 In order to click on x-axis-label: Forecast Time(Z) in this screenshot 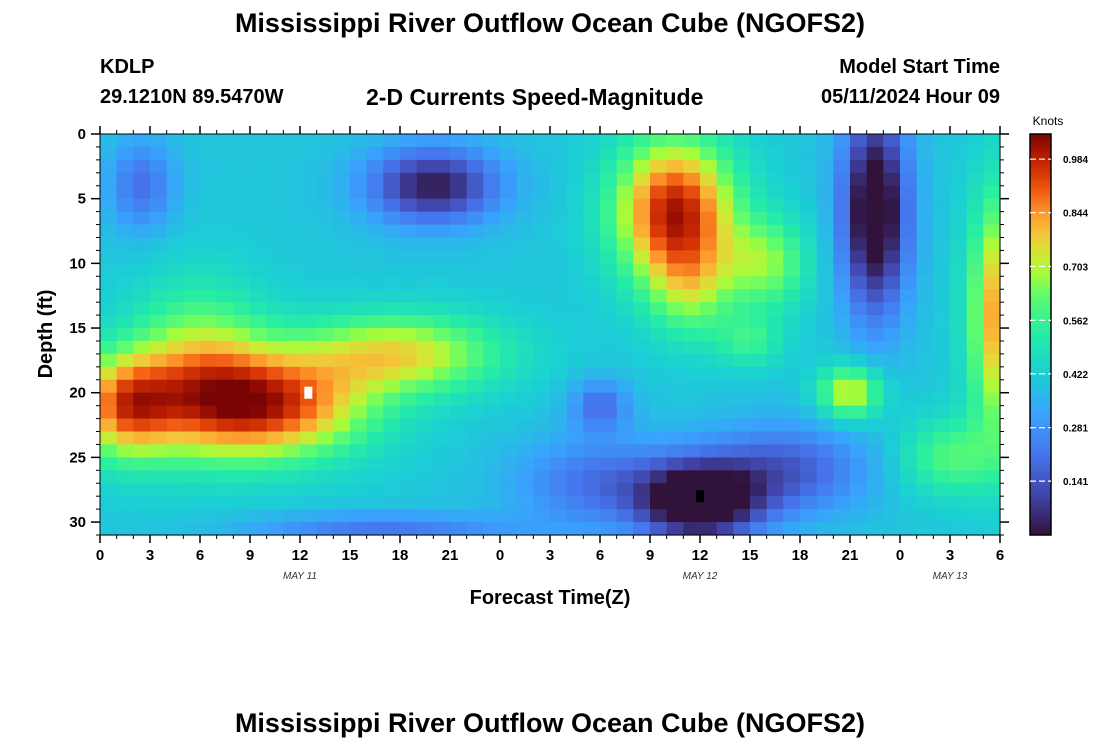, I will do `click(550, 598)`.